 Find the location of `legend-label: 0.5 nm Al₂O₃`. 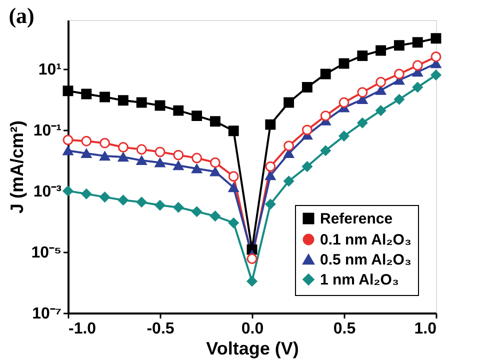

legend-label: 0.5 nm Al₂O₃ is located at coordinates (366, 260).